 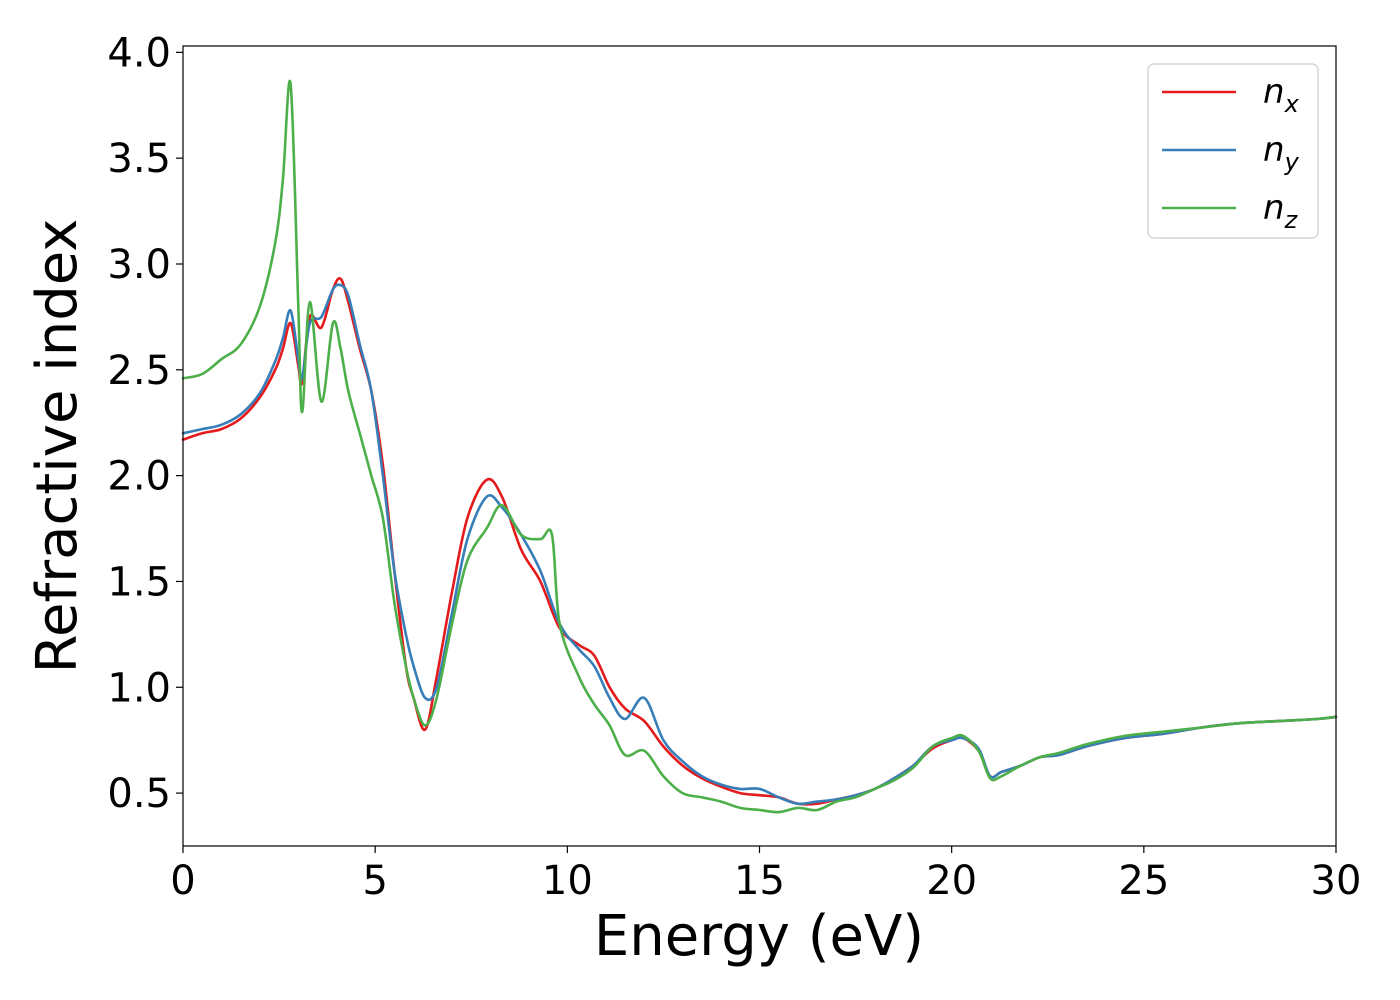 I want to click on y-tick-label: 1.0, so click(x=139, y=688).